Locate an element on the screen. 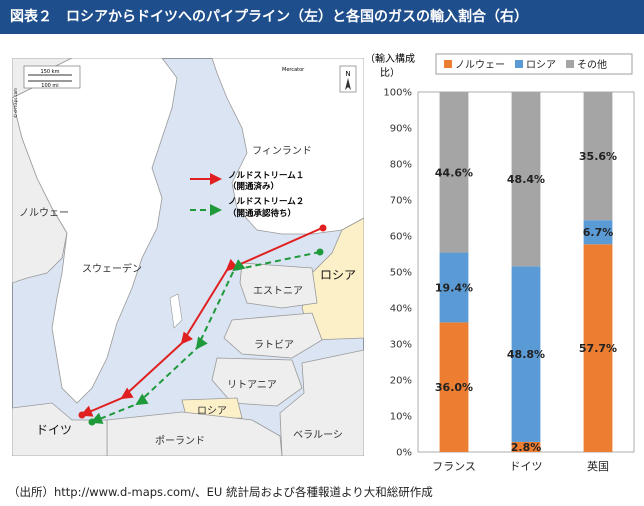 The width and height of the screenshot is (644, 506). legend-line2-label: ノルドストリーム２ is located at coordinates (266, 201).